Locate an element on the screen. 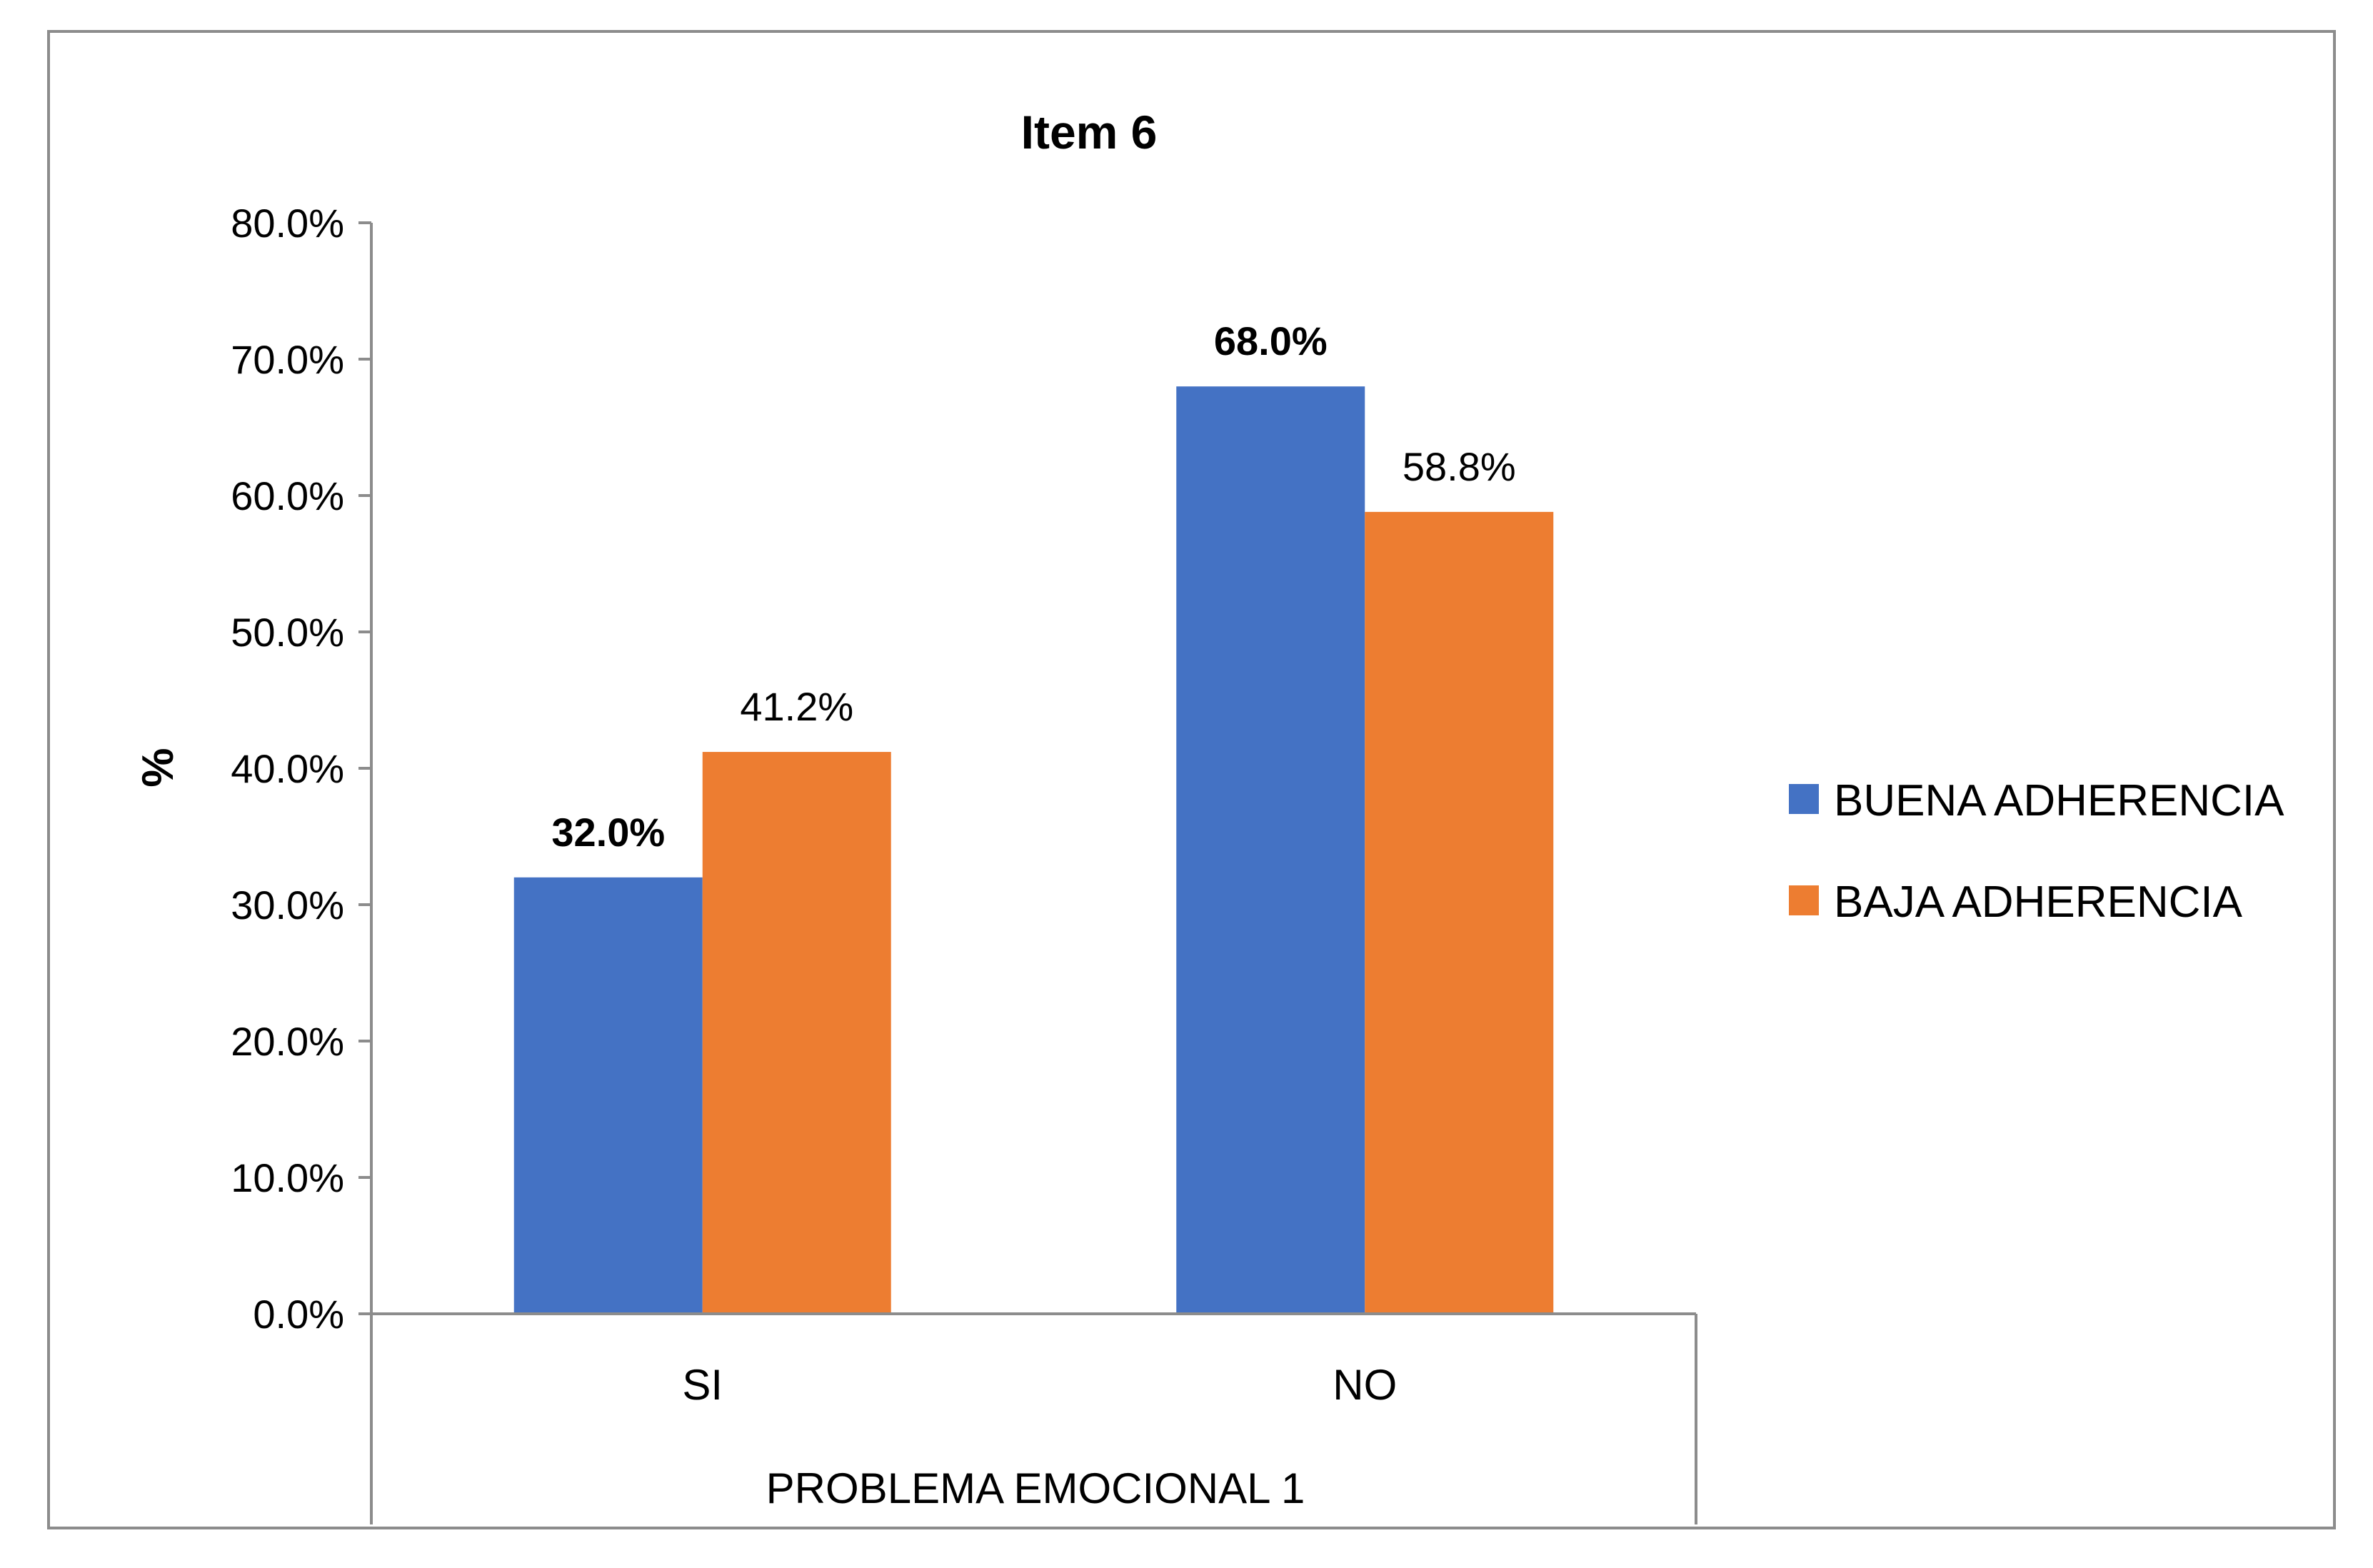 The height and width of the screenshot is (1568, 2373). bar-no-baja is located at coordinates (1459, 913).